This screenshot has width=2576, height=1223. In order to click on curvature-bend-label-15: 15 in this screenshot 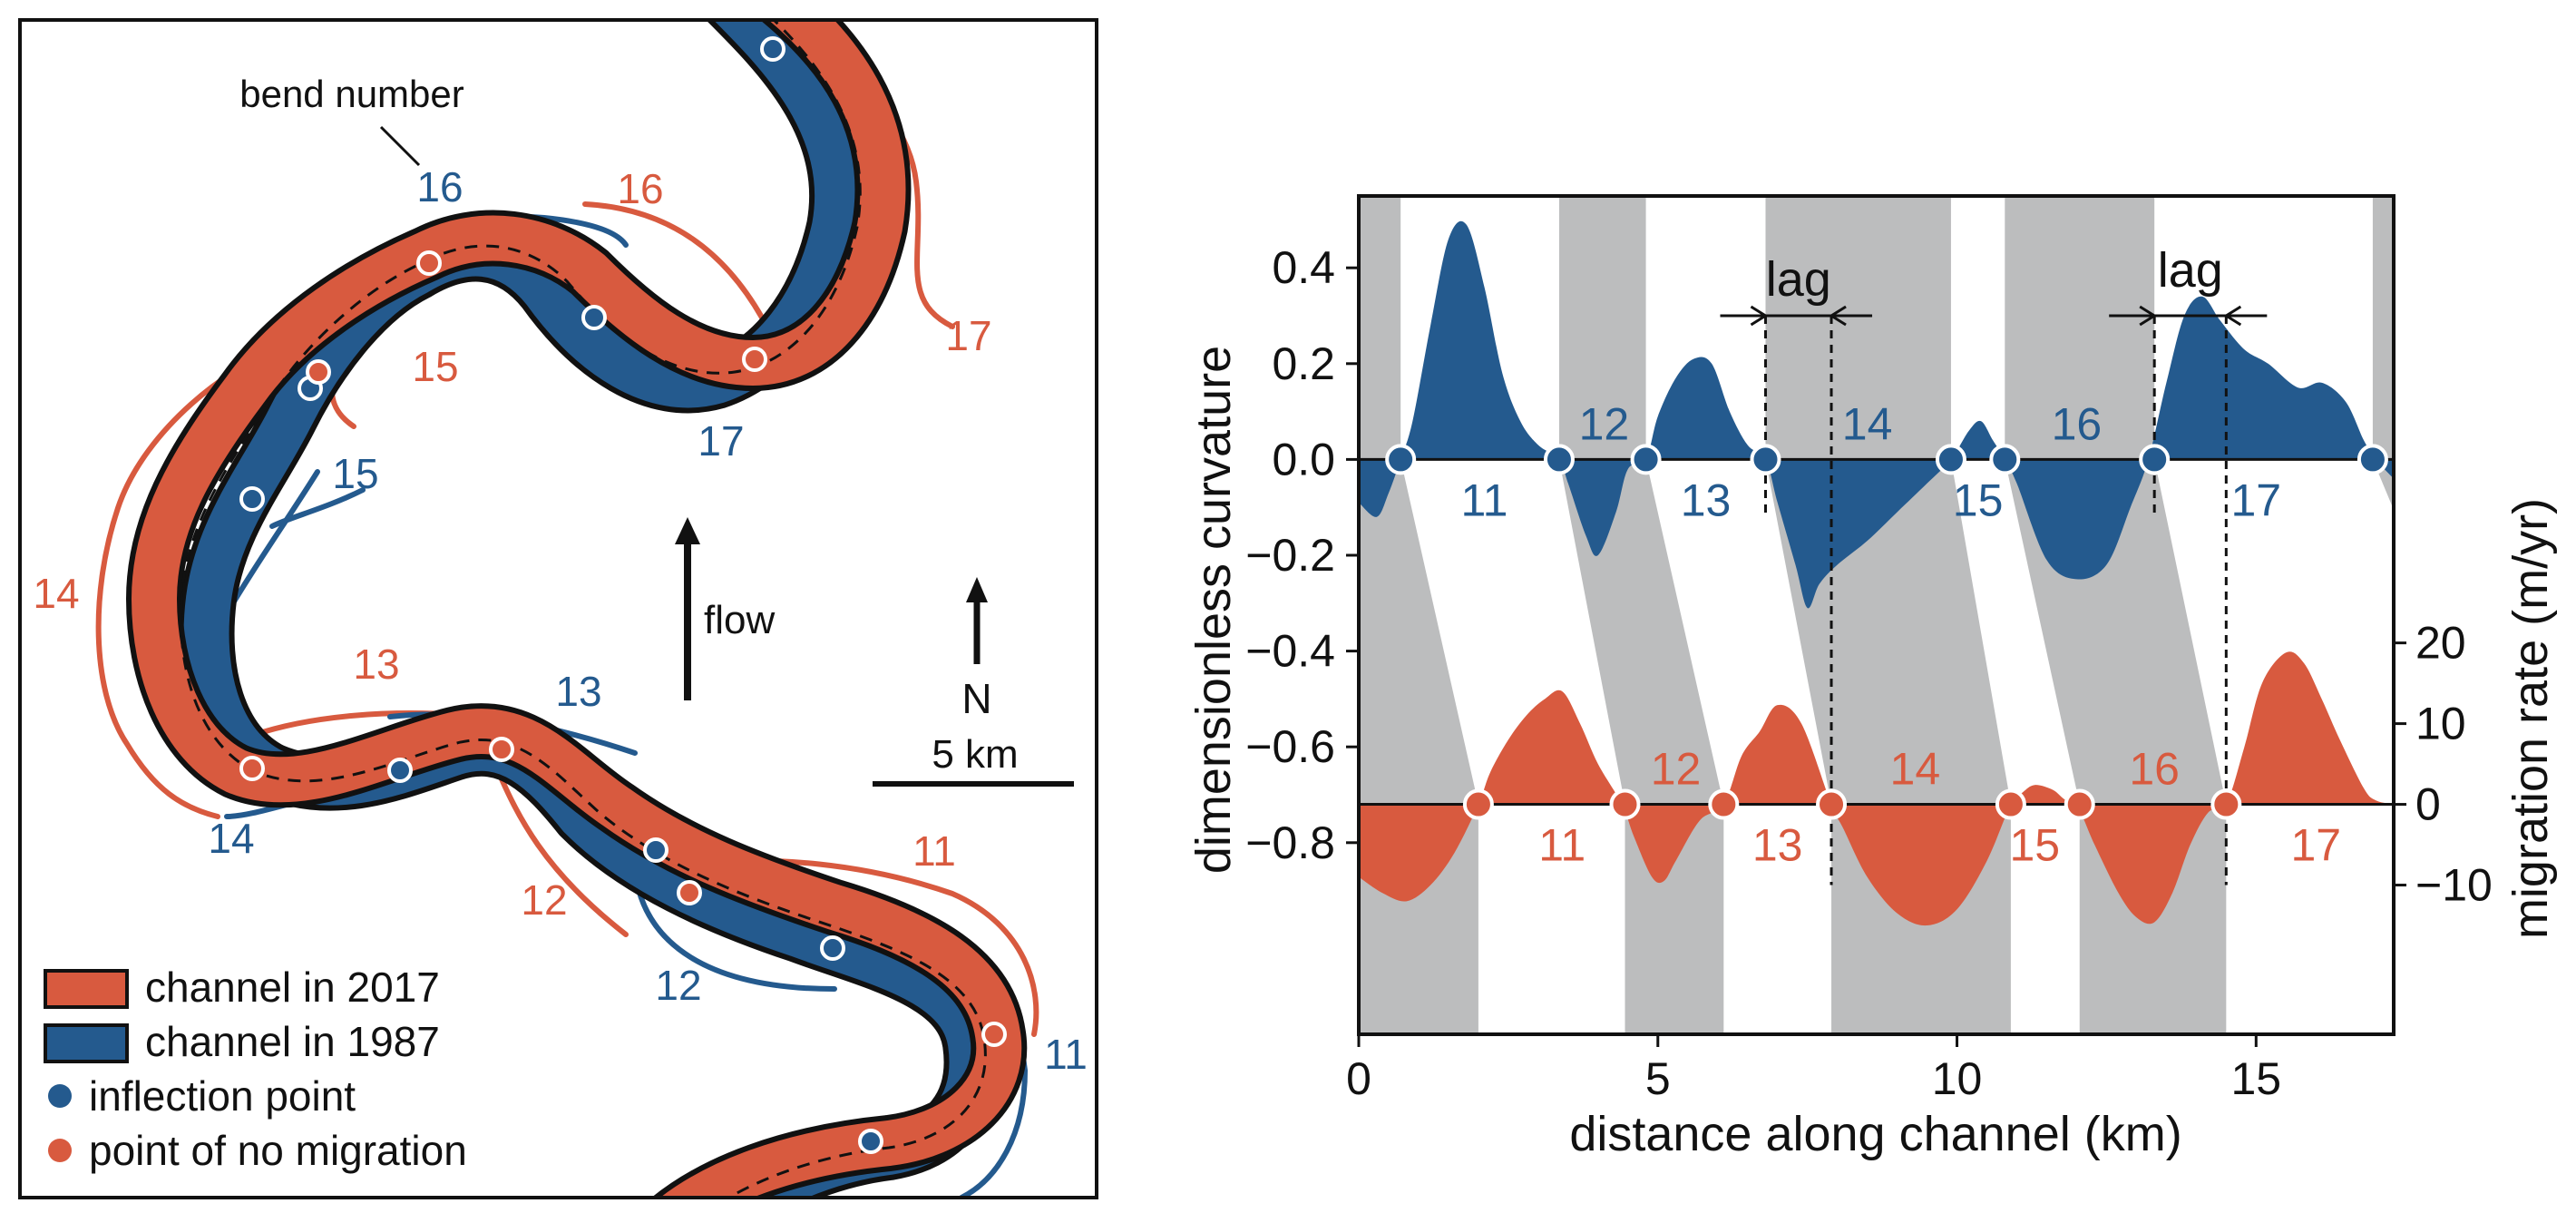, I will do `click(1978, 500)`.